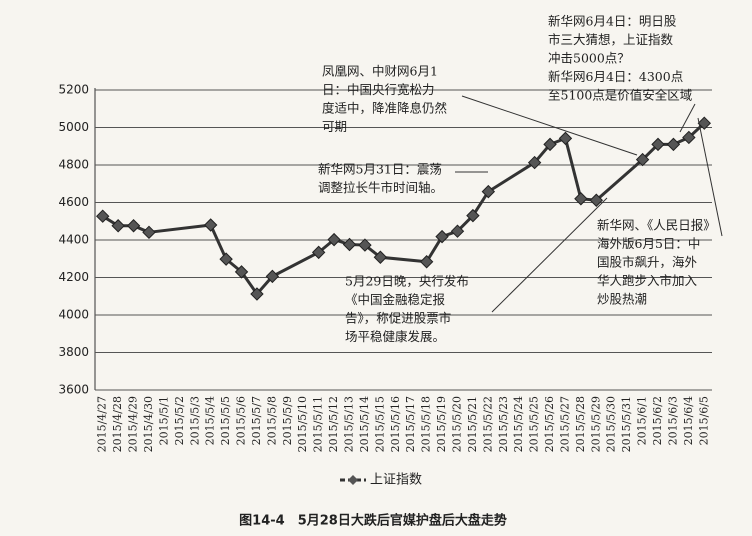 This screenshot has height=536, width=752. What do you see at coordinates (353, 480) in the screenshot?
I see `legend-marker` at bounding box center [353, 480].